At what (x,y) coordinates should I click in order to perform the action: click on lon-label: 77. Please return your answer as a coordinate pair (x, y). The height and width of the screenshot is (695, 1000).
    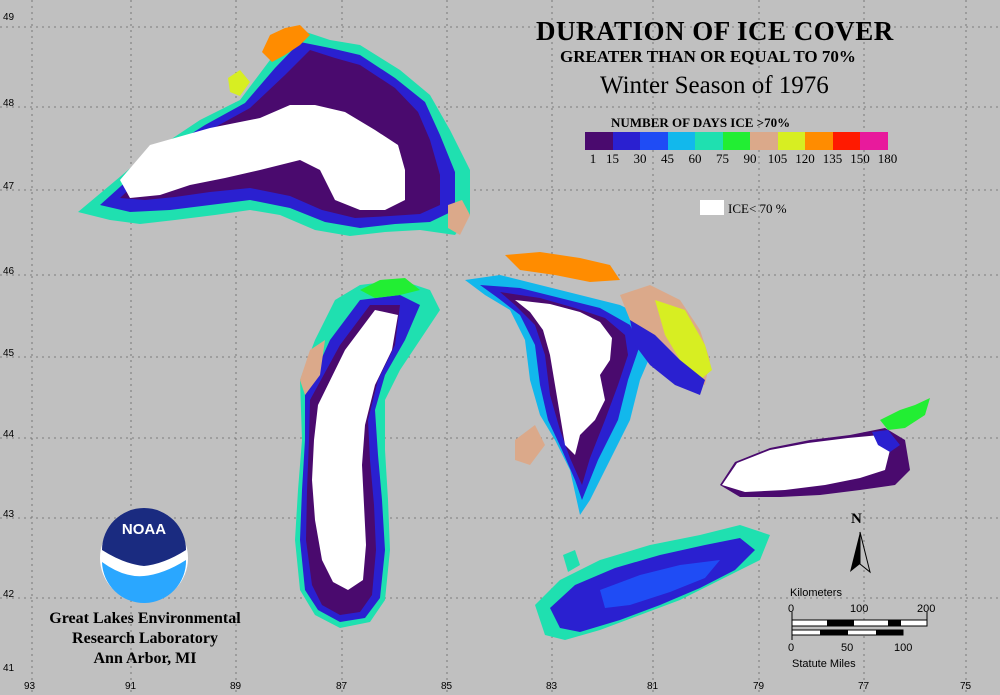
    Looking at the image, I should click on (864, 686).